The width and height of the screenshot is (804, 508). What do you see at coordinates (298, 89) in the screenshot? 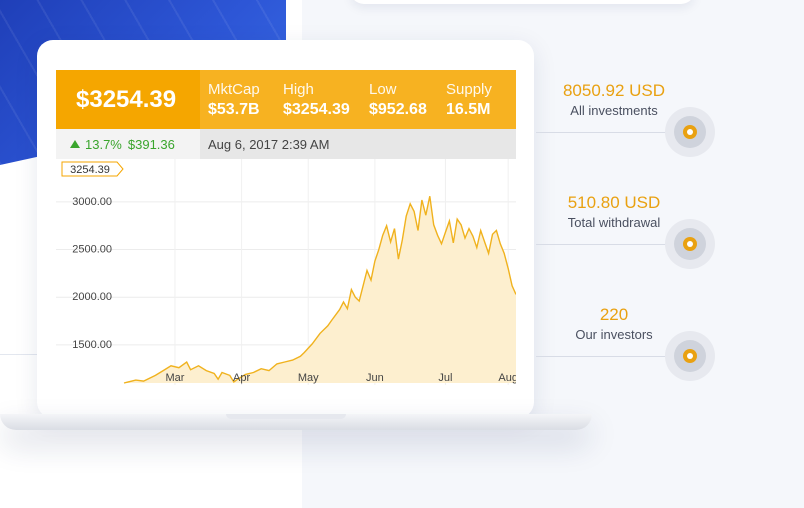
I see `stat-label: High` at bounding box center [298, 89].